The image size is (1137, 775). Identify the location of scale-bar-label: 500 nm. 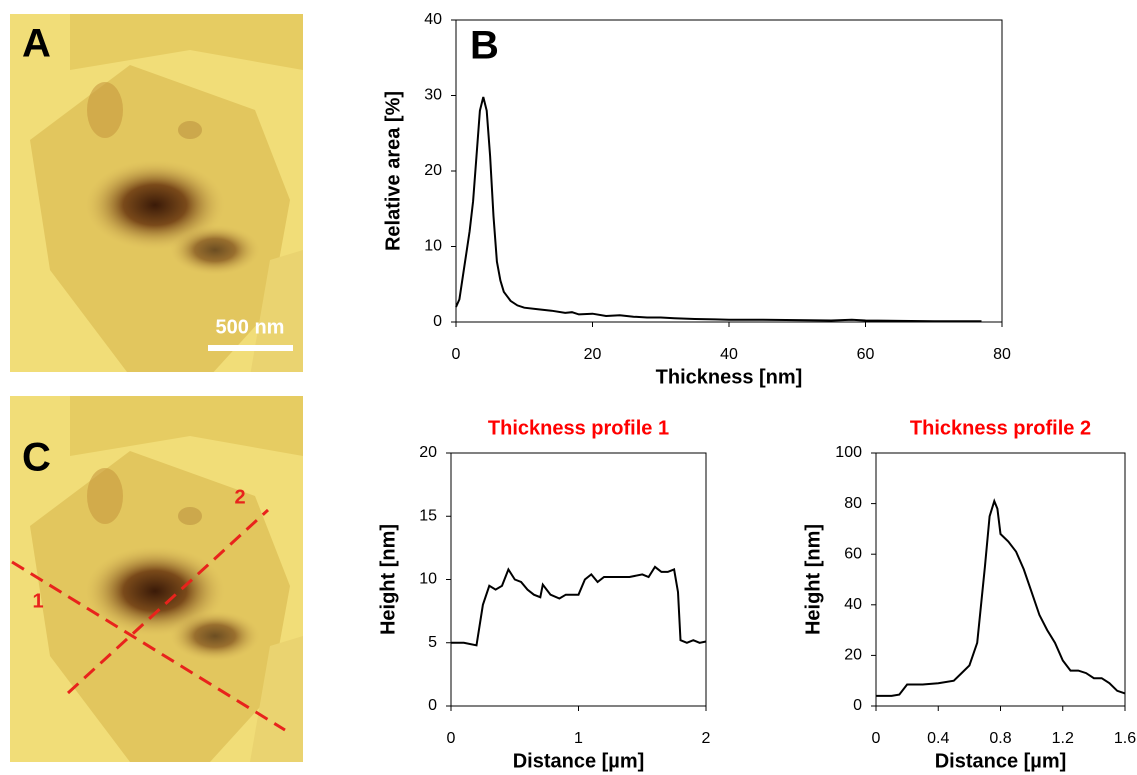
(250, 327).